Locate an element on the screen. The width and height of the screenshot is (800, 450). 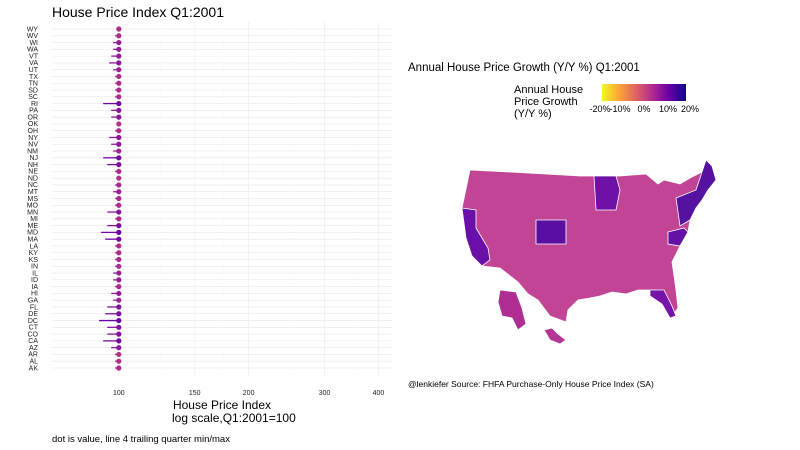
state-label-ne: NE is located at coordinates (33, 172).